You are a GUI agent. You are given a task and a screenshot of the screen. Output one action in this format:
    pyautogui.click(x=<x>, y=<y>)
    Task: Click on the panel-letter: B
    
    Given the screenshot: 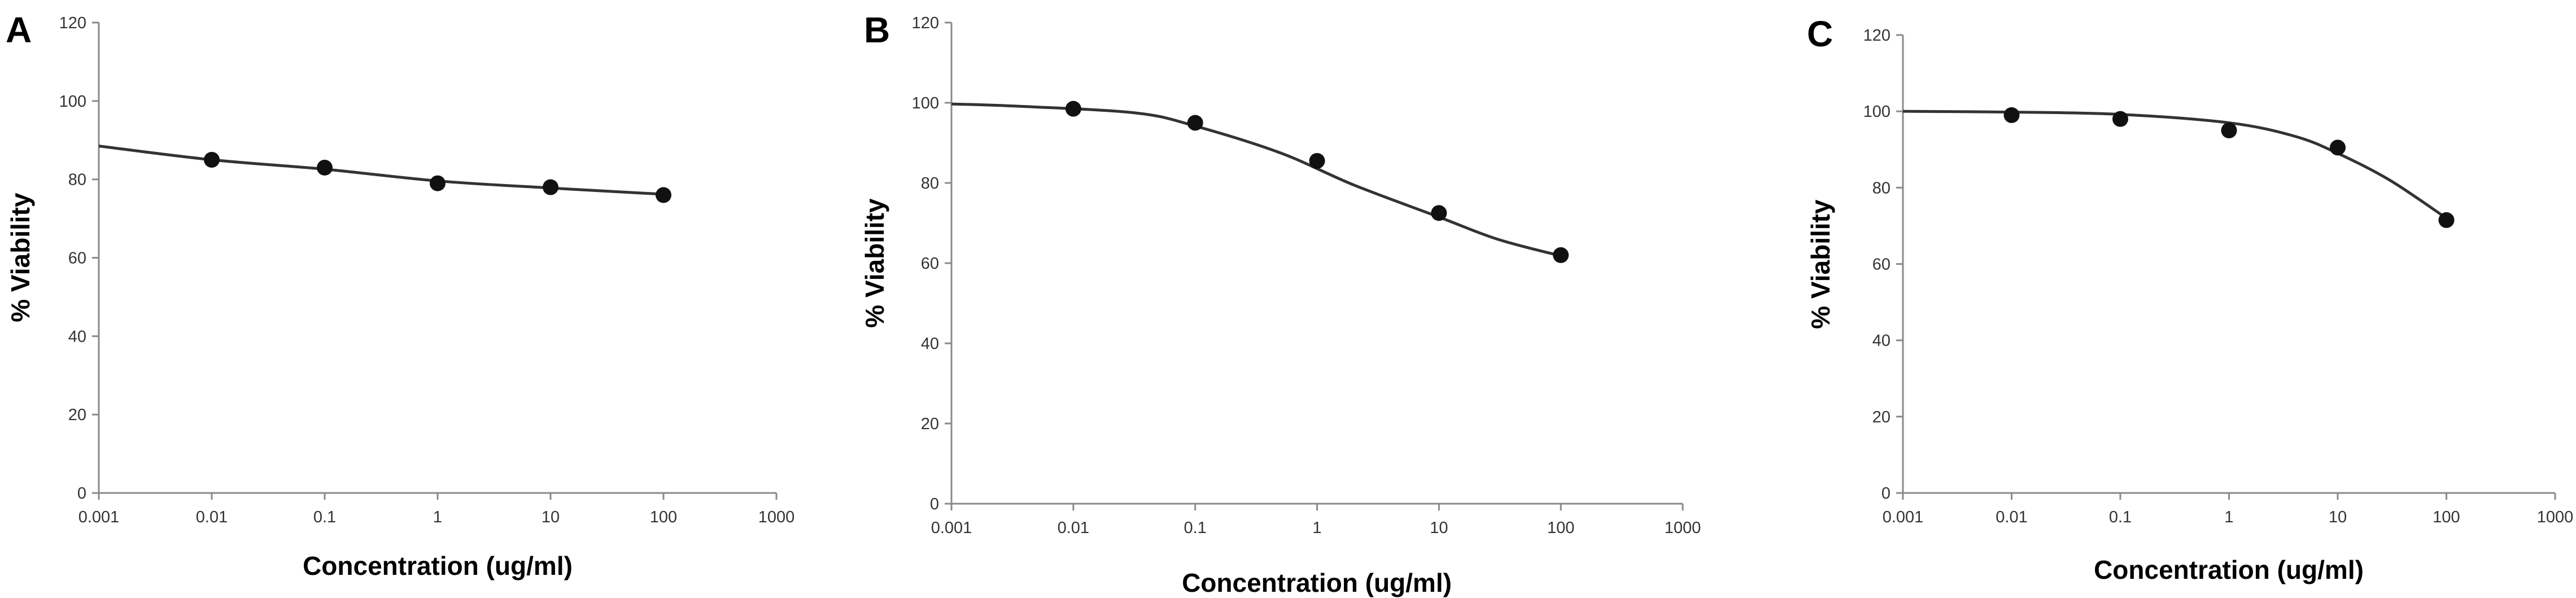 What is the action you would take?
    pyautogui.click(x=877, y=30)
    